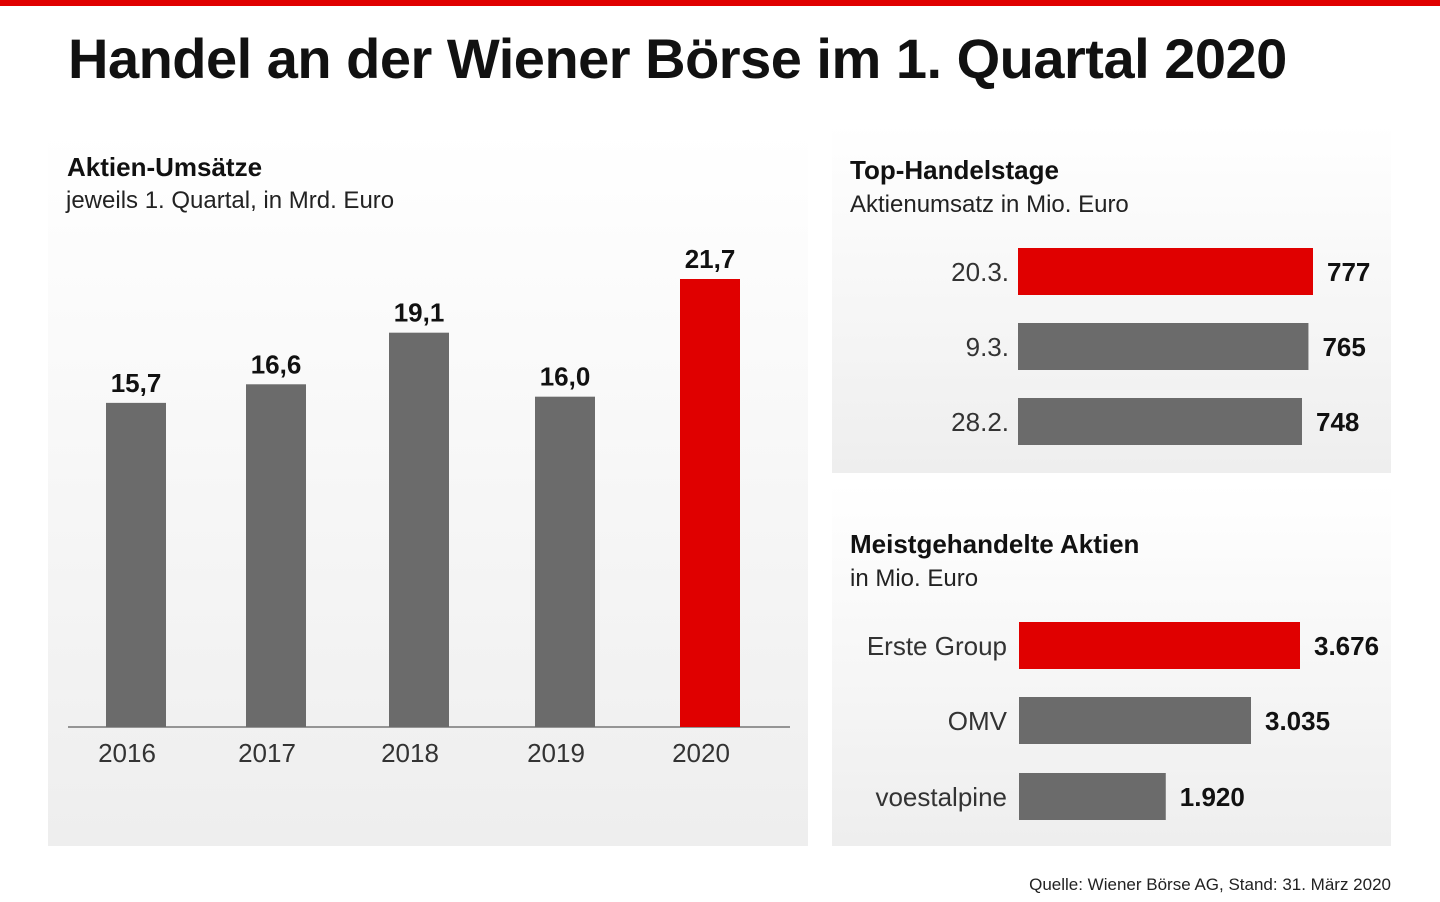  I want to click on x-tick-label: 2018, so click(410, 753).